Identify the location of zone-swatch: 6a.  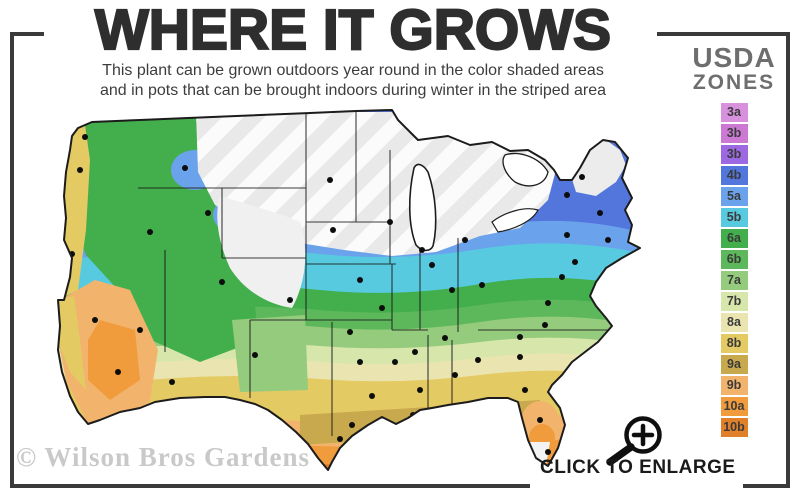
(734, 238).